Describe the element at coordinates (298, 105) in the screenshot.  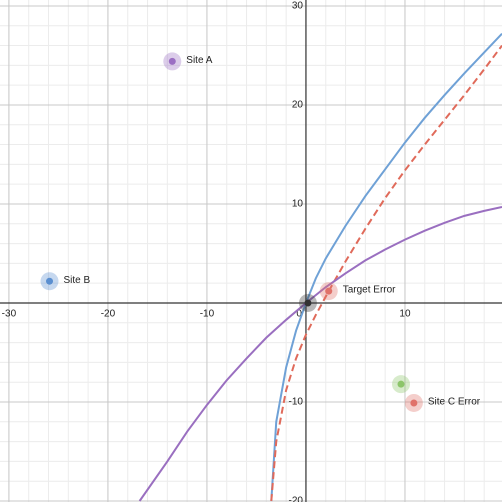
I see `y-tick-label: 20` at that location.